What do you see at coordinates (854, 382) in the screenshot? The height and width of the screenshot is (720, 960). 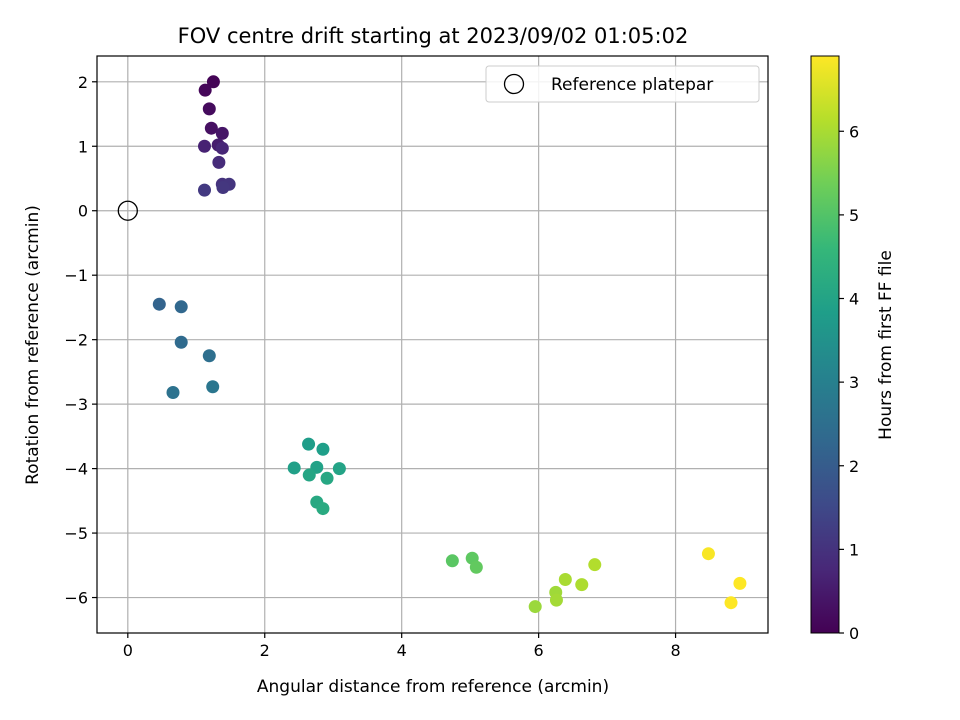 I see `colorbar-tick-label: 3` at bounding box center [854, 382].